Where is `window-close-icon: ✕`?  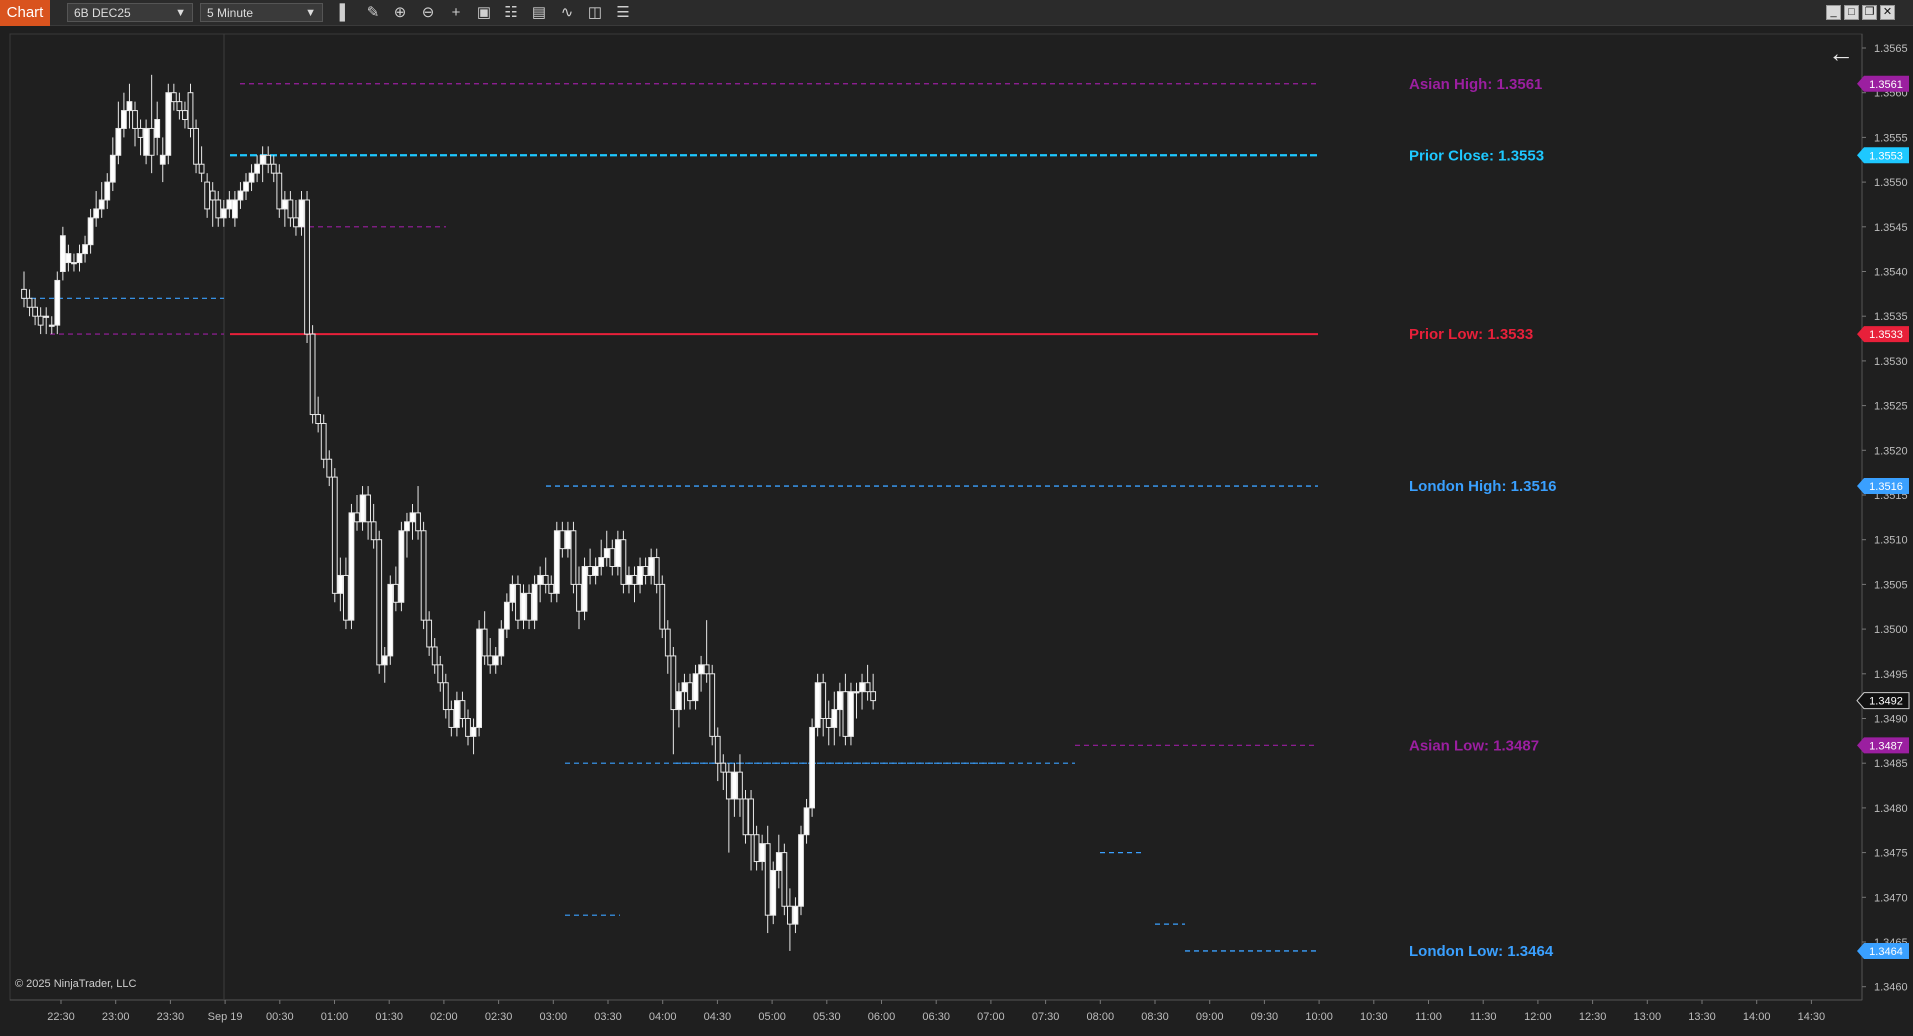 window-close-icon: ✕ is located at coordinates (1887, 12).